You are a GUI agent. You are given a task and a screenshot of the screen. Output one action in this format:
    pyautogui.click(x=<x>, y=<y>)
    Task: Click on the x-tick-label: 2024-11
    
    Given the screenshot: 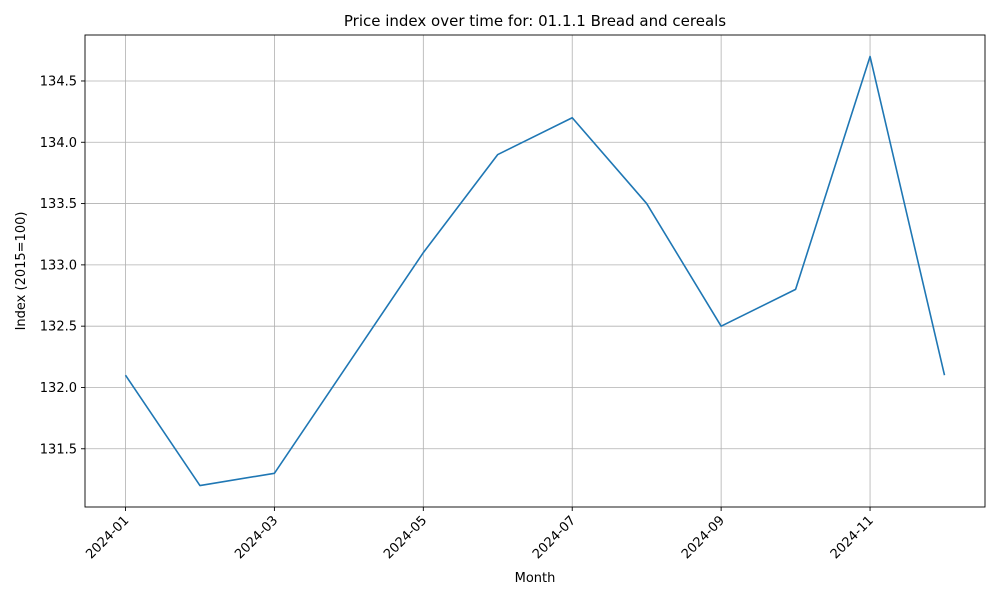 What is the action you would take?
    pyautogui.click(x=852, y=537)
    